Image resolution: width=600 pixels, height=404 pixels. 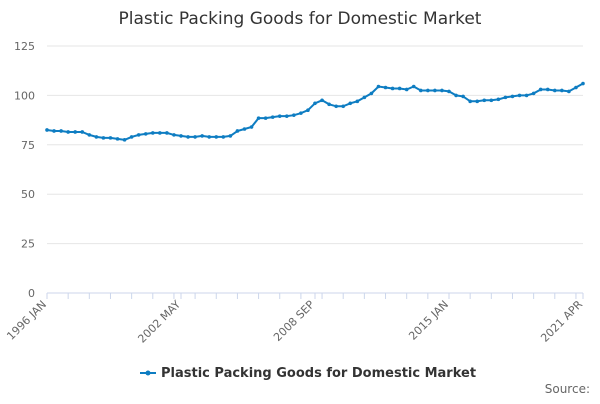 I want to click on y-tick-label: 75, so click(x=28, y=145).